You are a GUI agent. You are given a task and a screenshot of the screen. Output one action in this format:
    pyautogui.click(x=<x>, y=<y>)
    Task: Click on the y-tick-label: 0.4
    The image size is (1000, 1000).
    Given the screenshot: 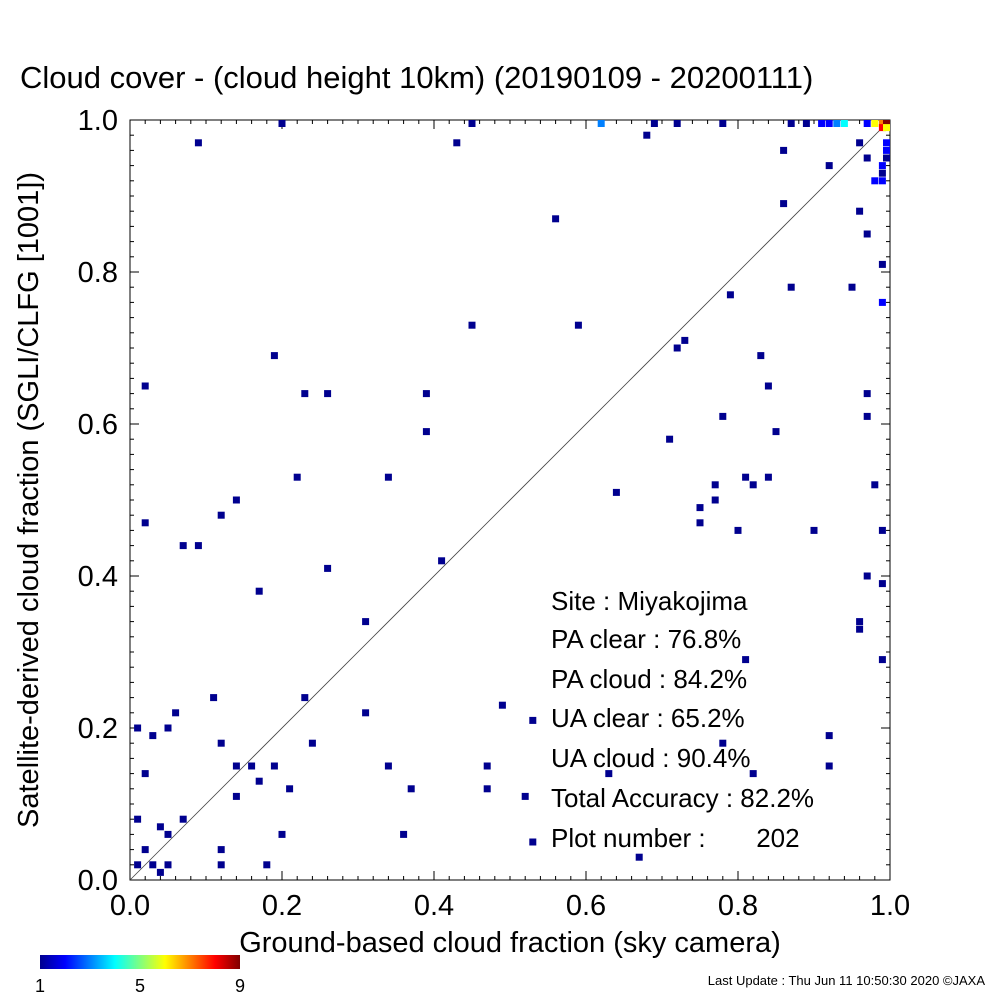 What is the action you would take?
    pyautogui.click(x=98, y=577)
    